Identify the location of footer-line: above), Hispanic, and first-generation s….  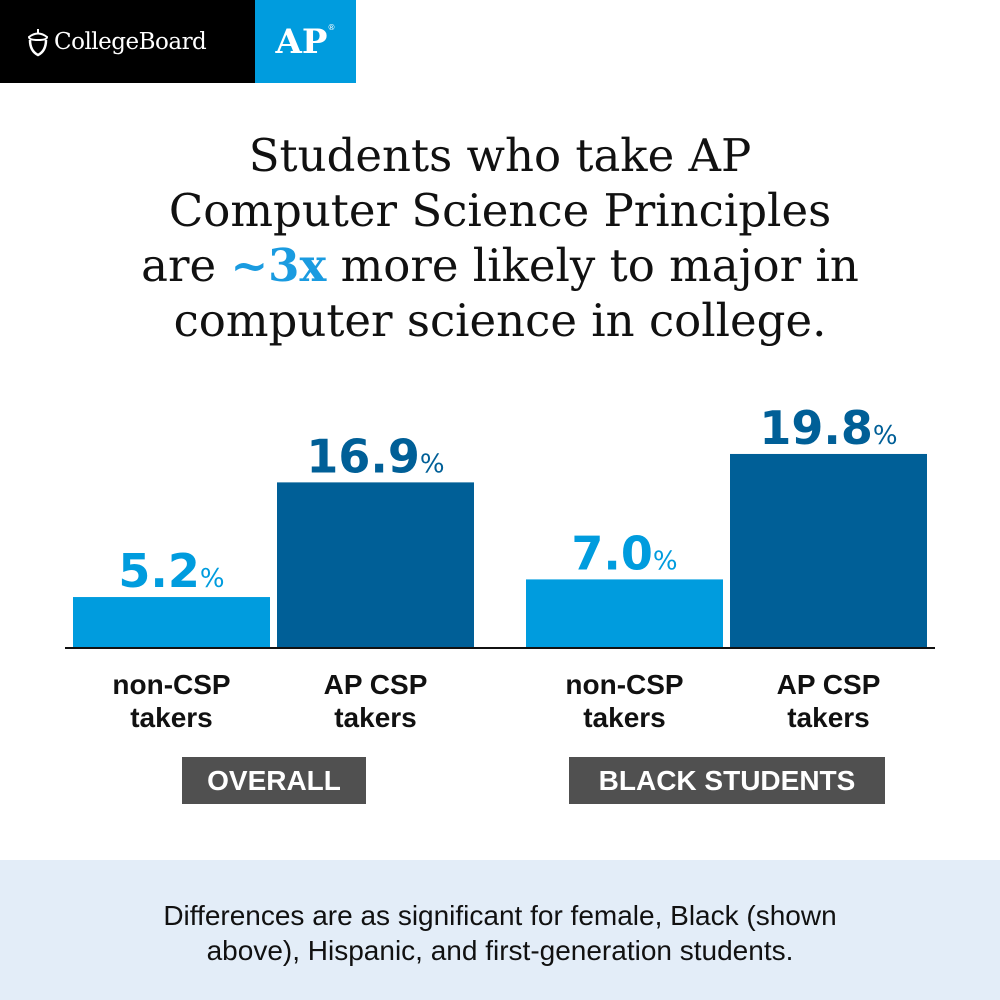
(500, 950).